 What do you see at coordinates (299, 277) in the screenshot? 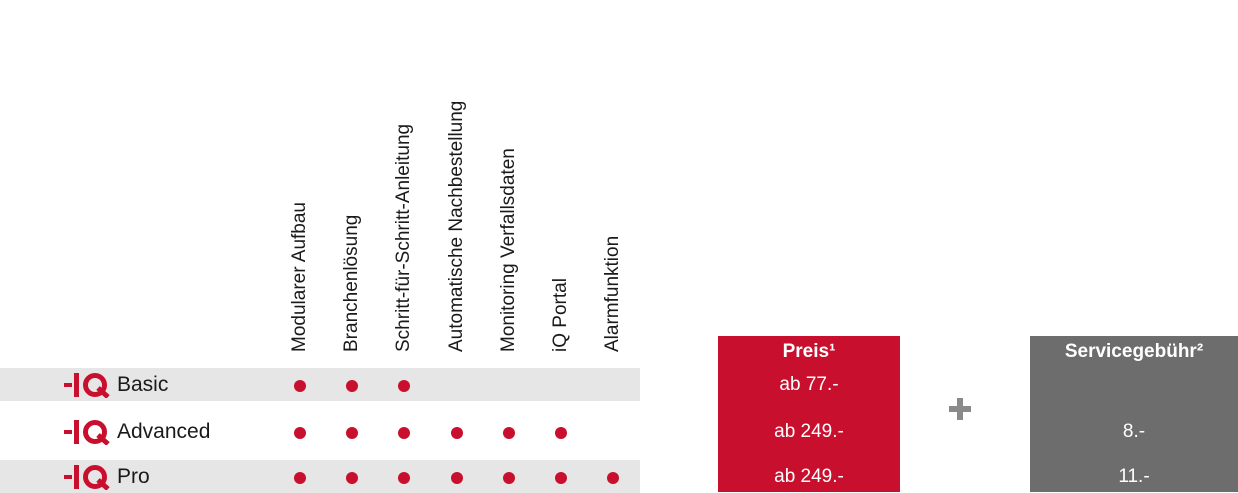
I see `feature-header: Modularer Aufbau` at bounding box center [299, 277].